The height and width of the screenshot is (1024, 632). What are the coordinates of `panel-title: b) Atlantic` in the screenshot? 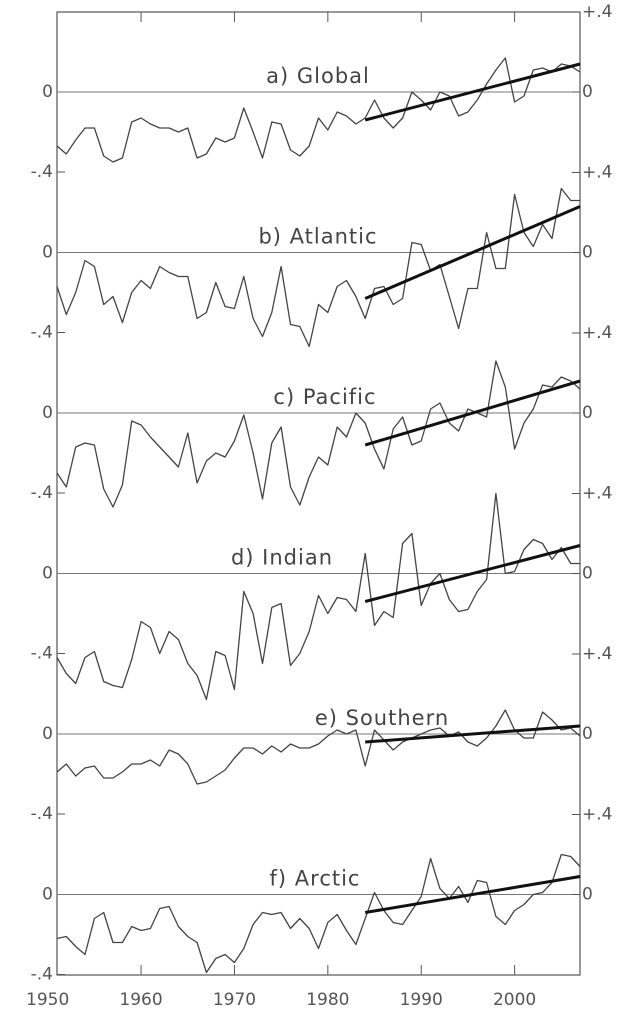 It's located at (317, 237).